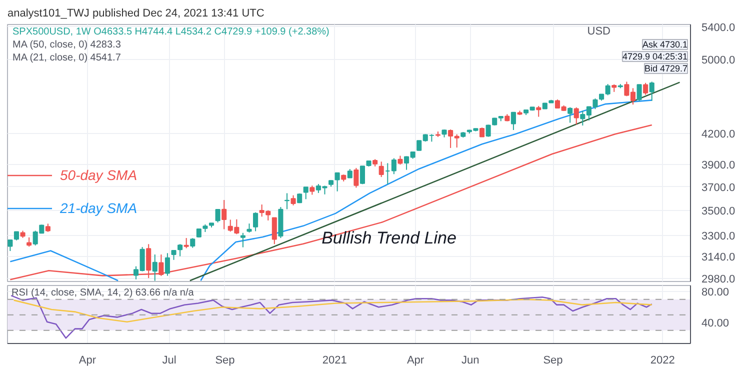 This screenshot has width=740, height=379. I want to click on annotation: Bid 4729.7, so click(666, 69).